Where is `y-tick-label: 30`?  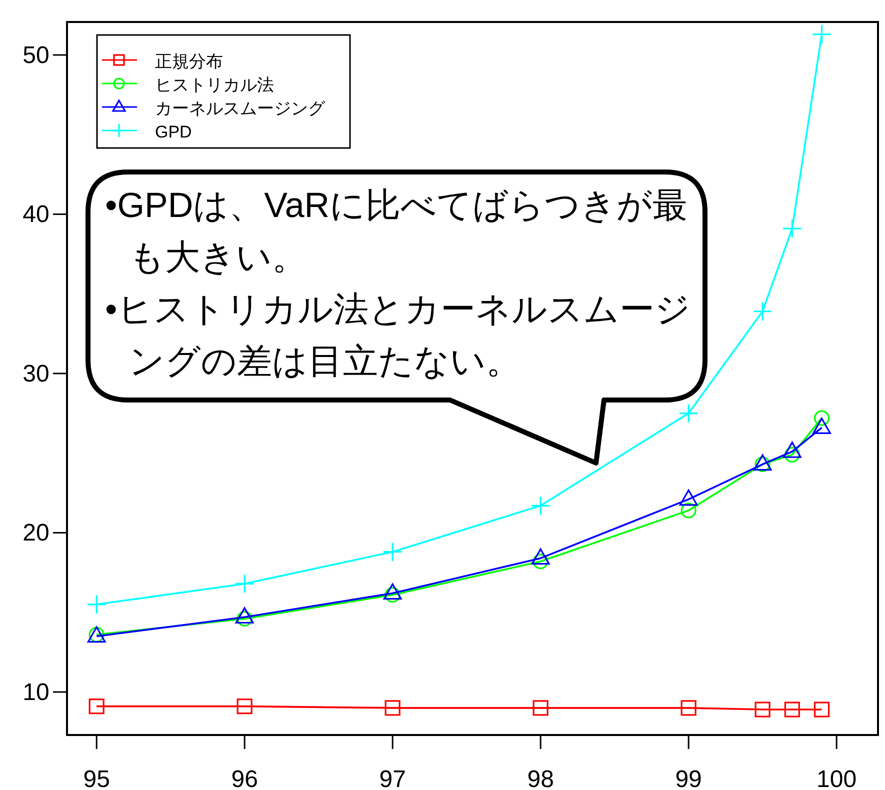 y-tick-label: 30 is located at coordinates (36, 374).